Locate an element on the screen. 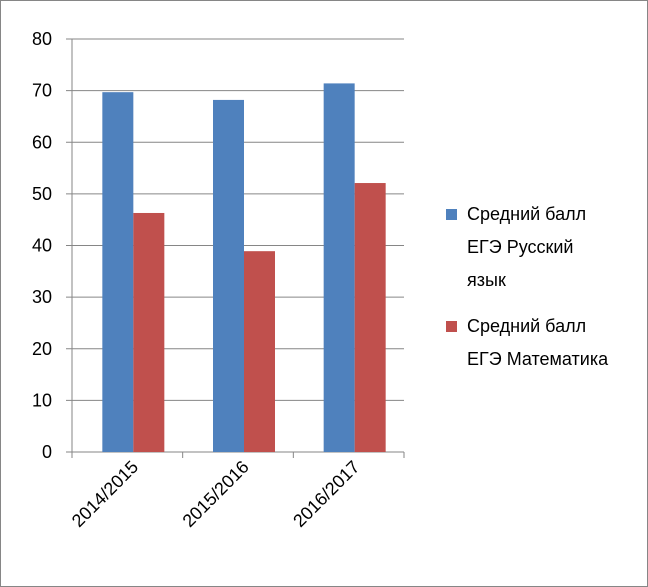 The height and width of the screenshot is (587, 648). x-tick-label: 2015/2016 is located at coordinates (216, 494).